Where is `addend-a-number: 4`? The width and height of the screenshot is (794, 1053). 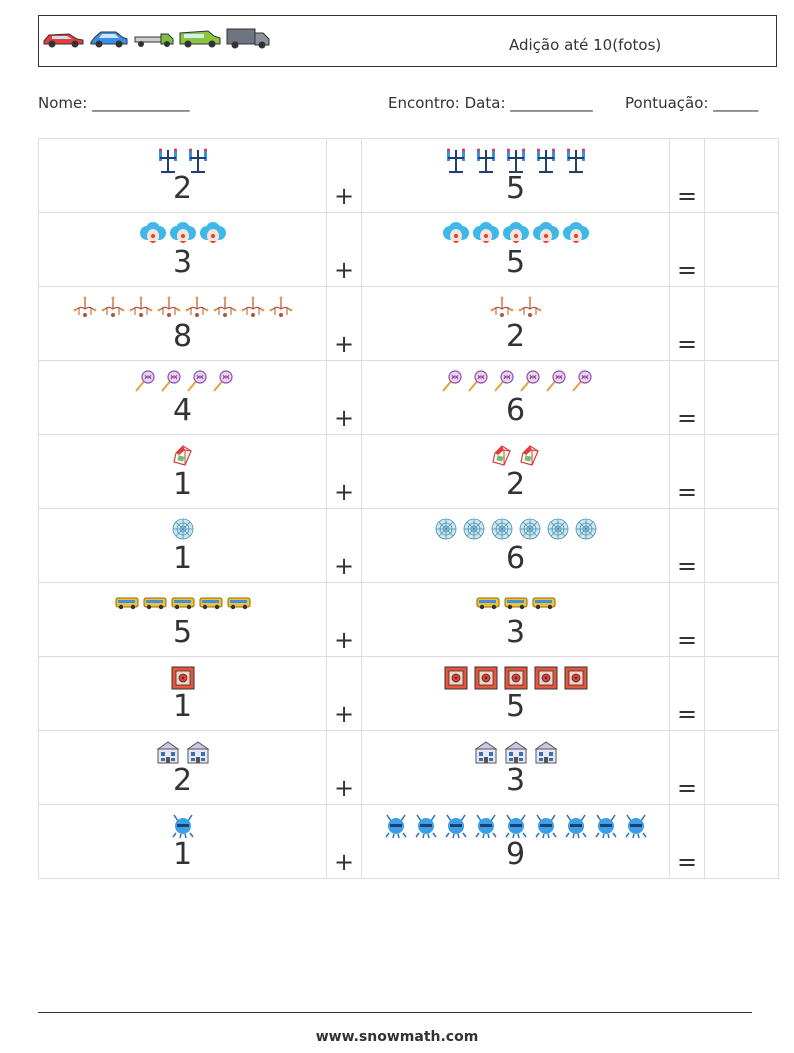 addend-a-number: 4 is located at coordinates (182, 410).